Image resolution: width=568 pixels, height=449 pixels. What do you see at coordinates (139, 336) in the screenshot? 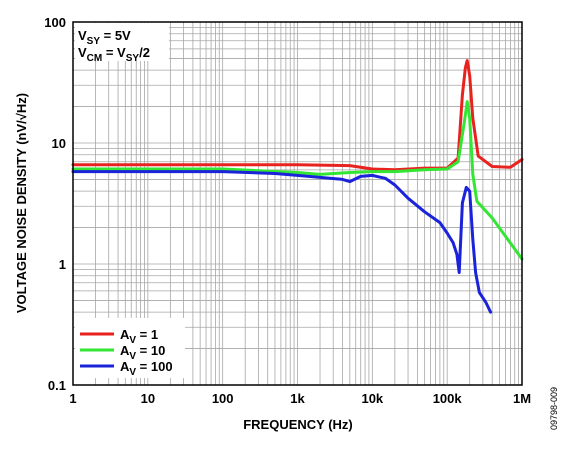
I see `legend-label: AV = 1` at bounding box center [139, 336].